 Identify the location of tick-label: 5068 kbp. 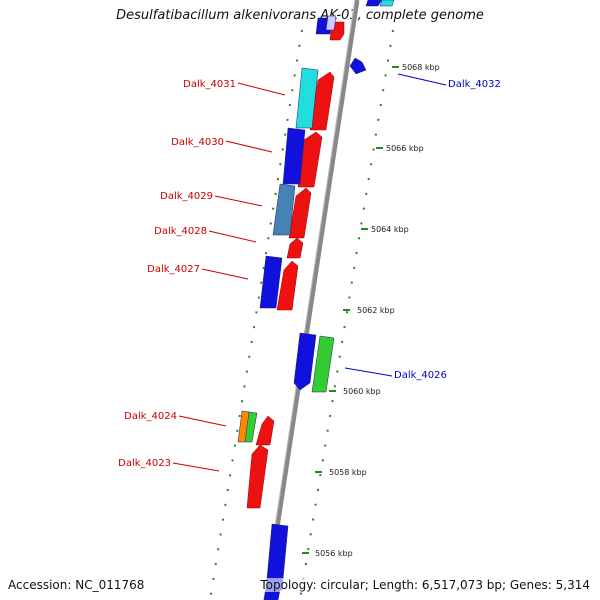
(421, 67).